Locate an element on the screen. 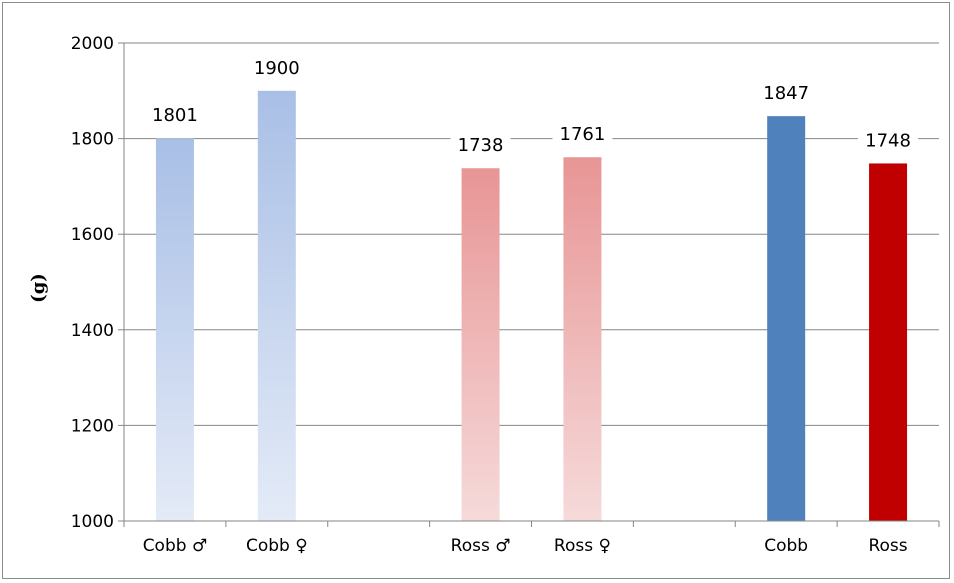 Image resolution: width=954 pixels, height=583 pixels. data-label: 1801 is located at coordinates (175, 115).